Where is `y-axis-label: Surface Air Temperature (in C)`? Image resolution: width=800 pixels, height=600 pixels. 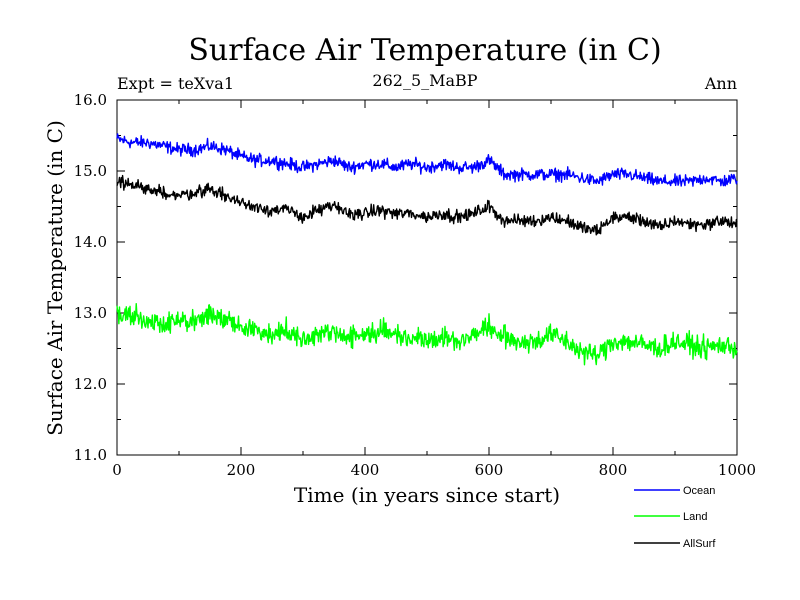 y-axis-label: Surface Air Temperature (in C) is located at coordinates (55, 278).